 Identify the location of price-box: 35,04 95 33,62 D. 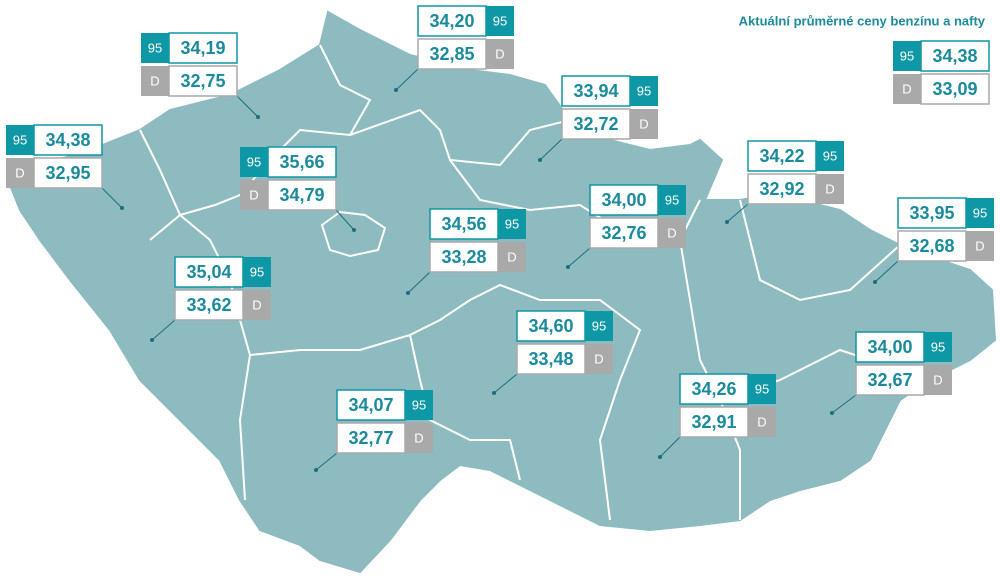
(210, 299).